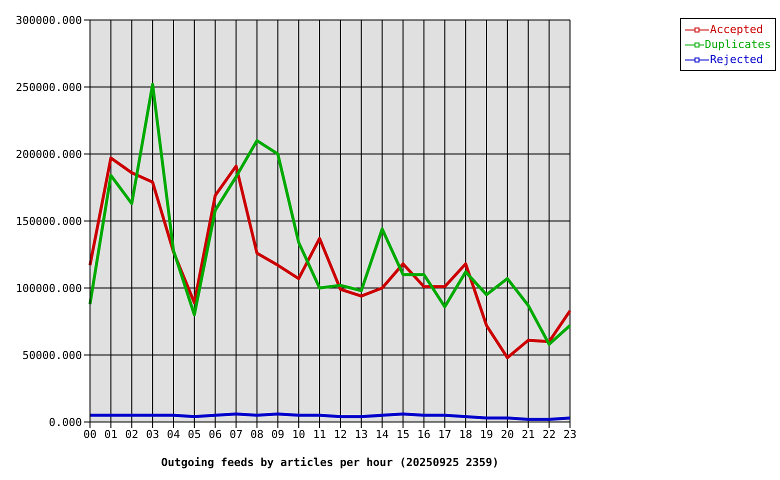 The image size is (780, 480). I want to click on x-tick-label: 23, so click(570, 434).